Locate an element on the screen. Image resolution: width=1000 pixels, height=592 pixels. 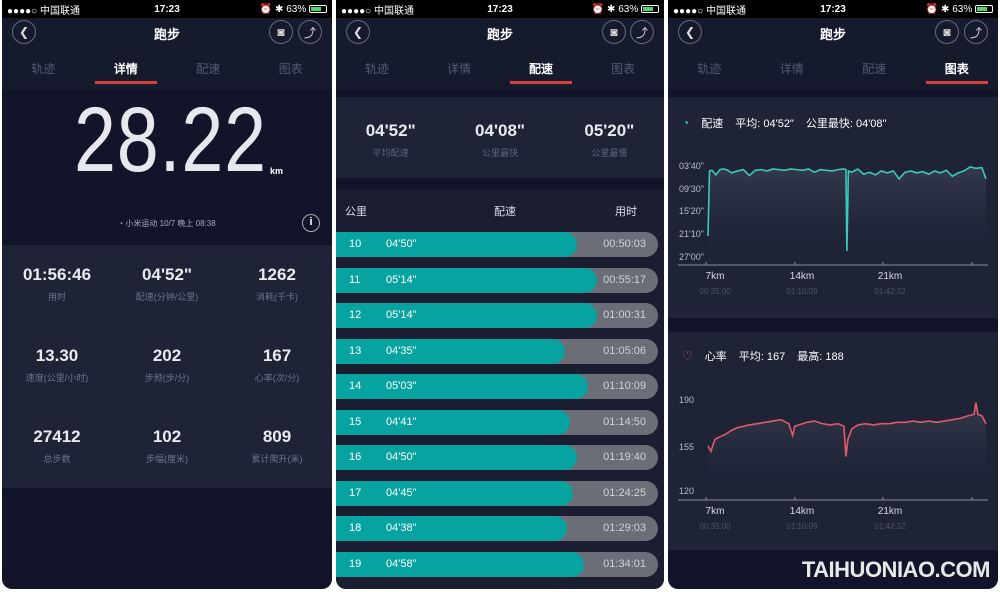
distance-value: 28.22 is located at coordinates (191, 140).